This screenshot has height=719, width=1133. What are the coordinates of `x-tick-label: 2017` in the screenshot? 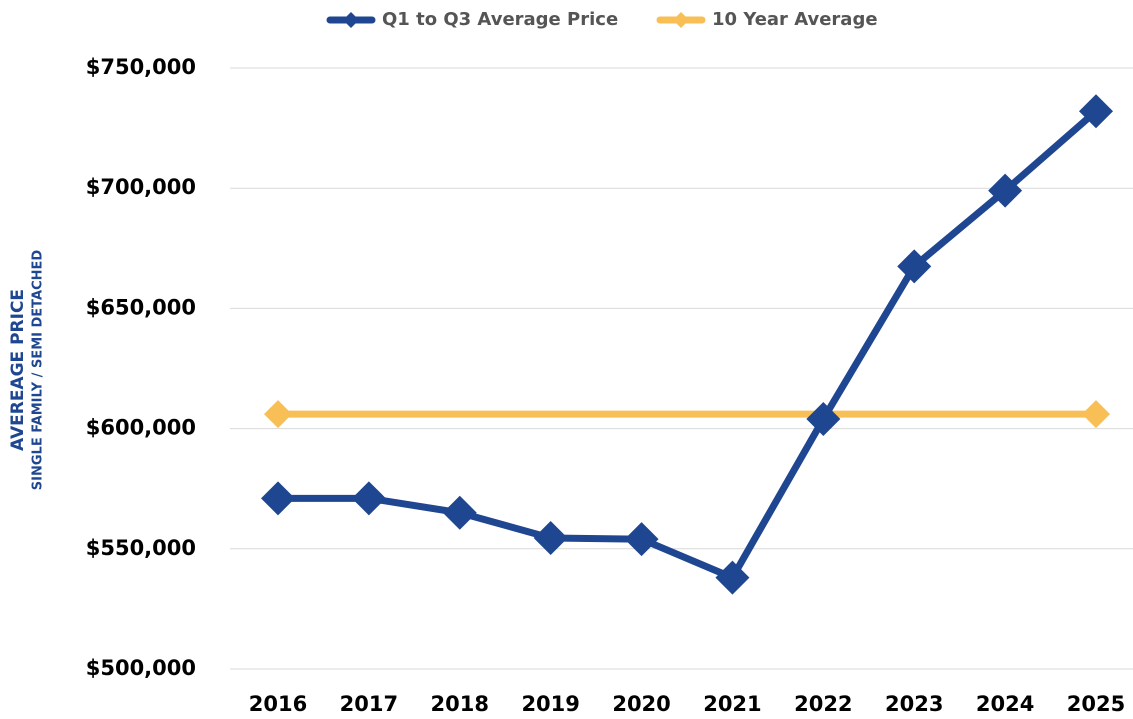 It's located at (369, 704).